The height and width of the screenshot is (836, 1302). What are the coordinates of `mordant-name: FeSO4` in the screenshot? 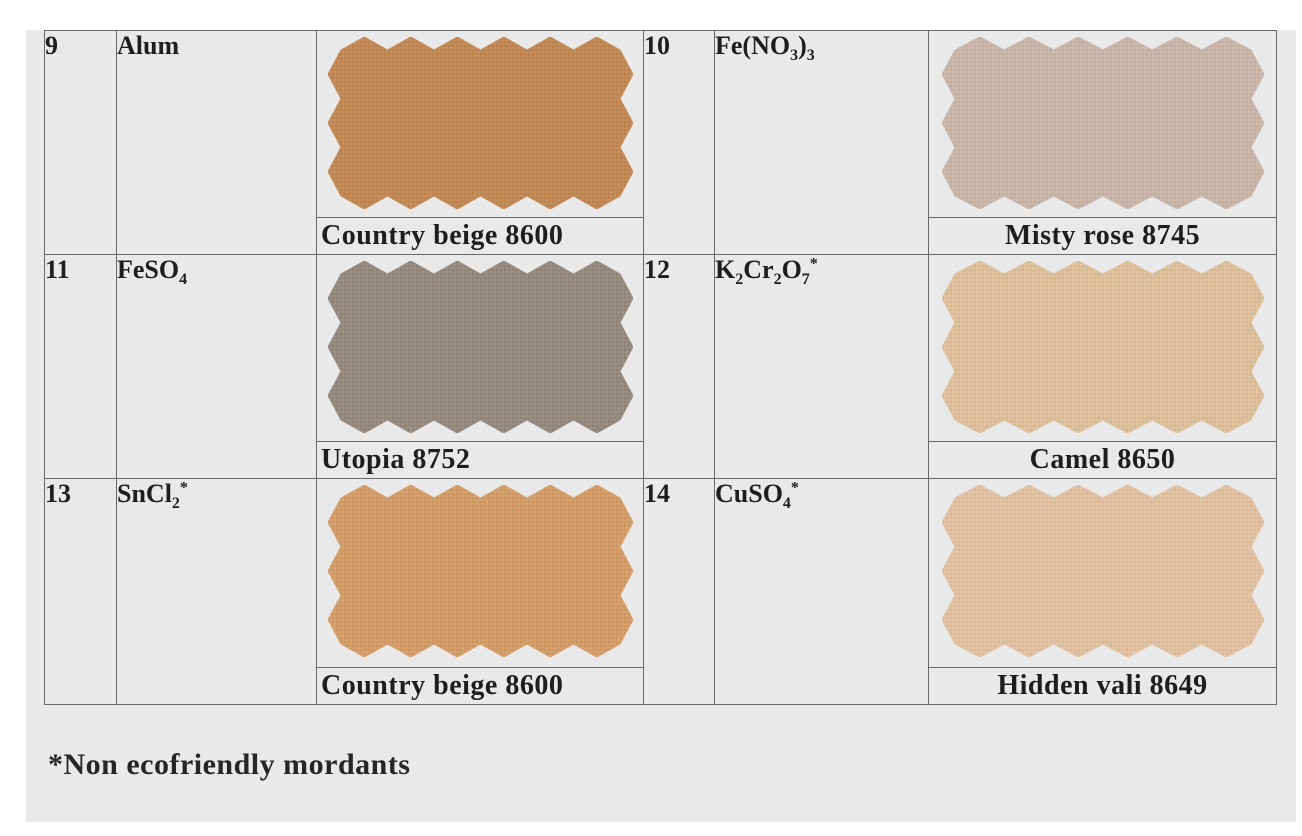 It's located at (216, 366).